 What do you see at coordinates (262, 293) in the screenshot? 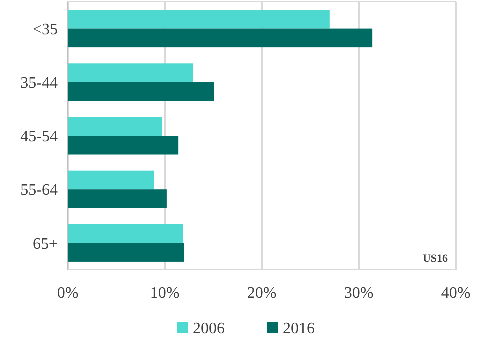
I see `x-tick-label: 20%` at bounding box center [262, 293].